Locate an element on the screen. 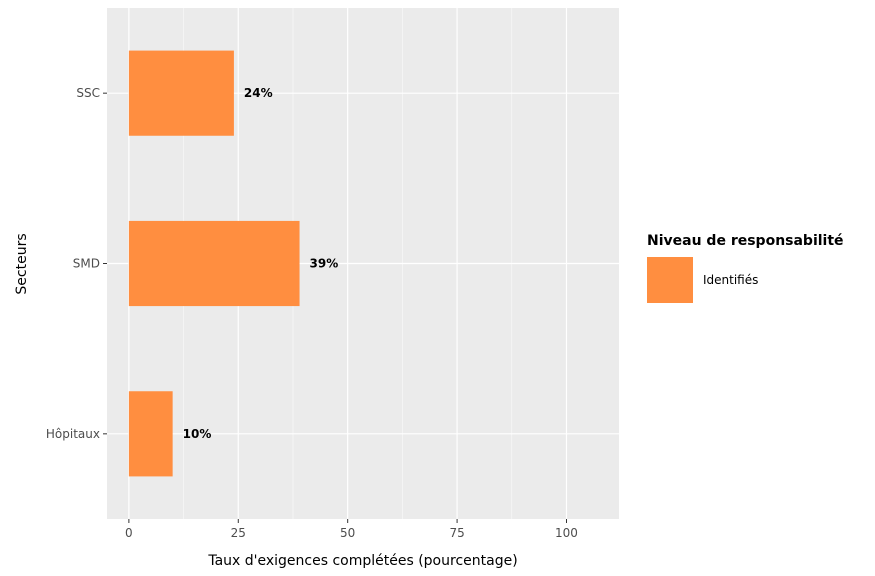  bars is located at coordinates (214, 263).